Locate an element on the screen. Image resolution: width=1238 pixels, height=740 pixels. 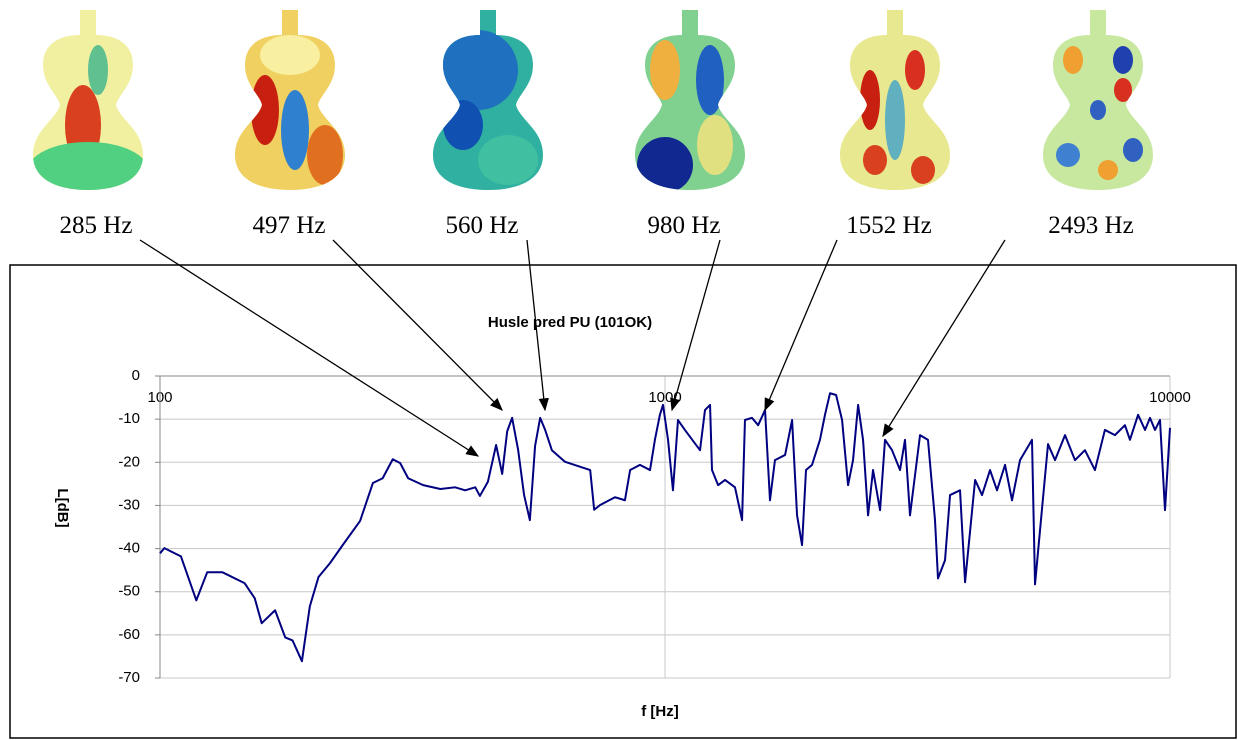
annotation: 285 Hz is located at coordinates (96, 225).